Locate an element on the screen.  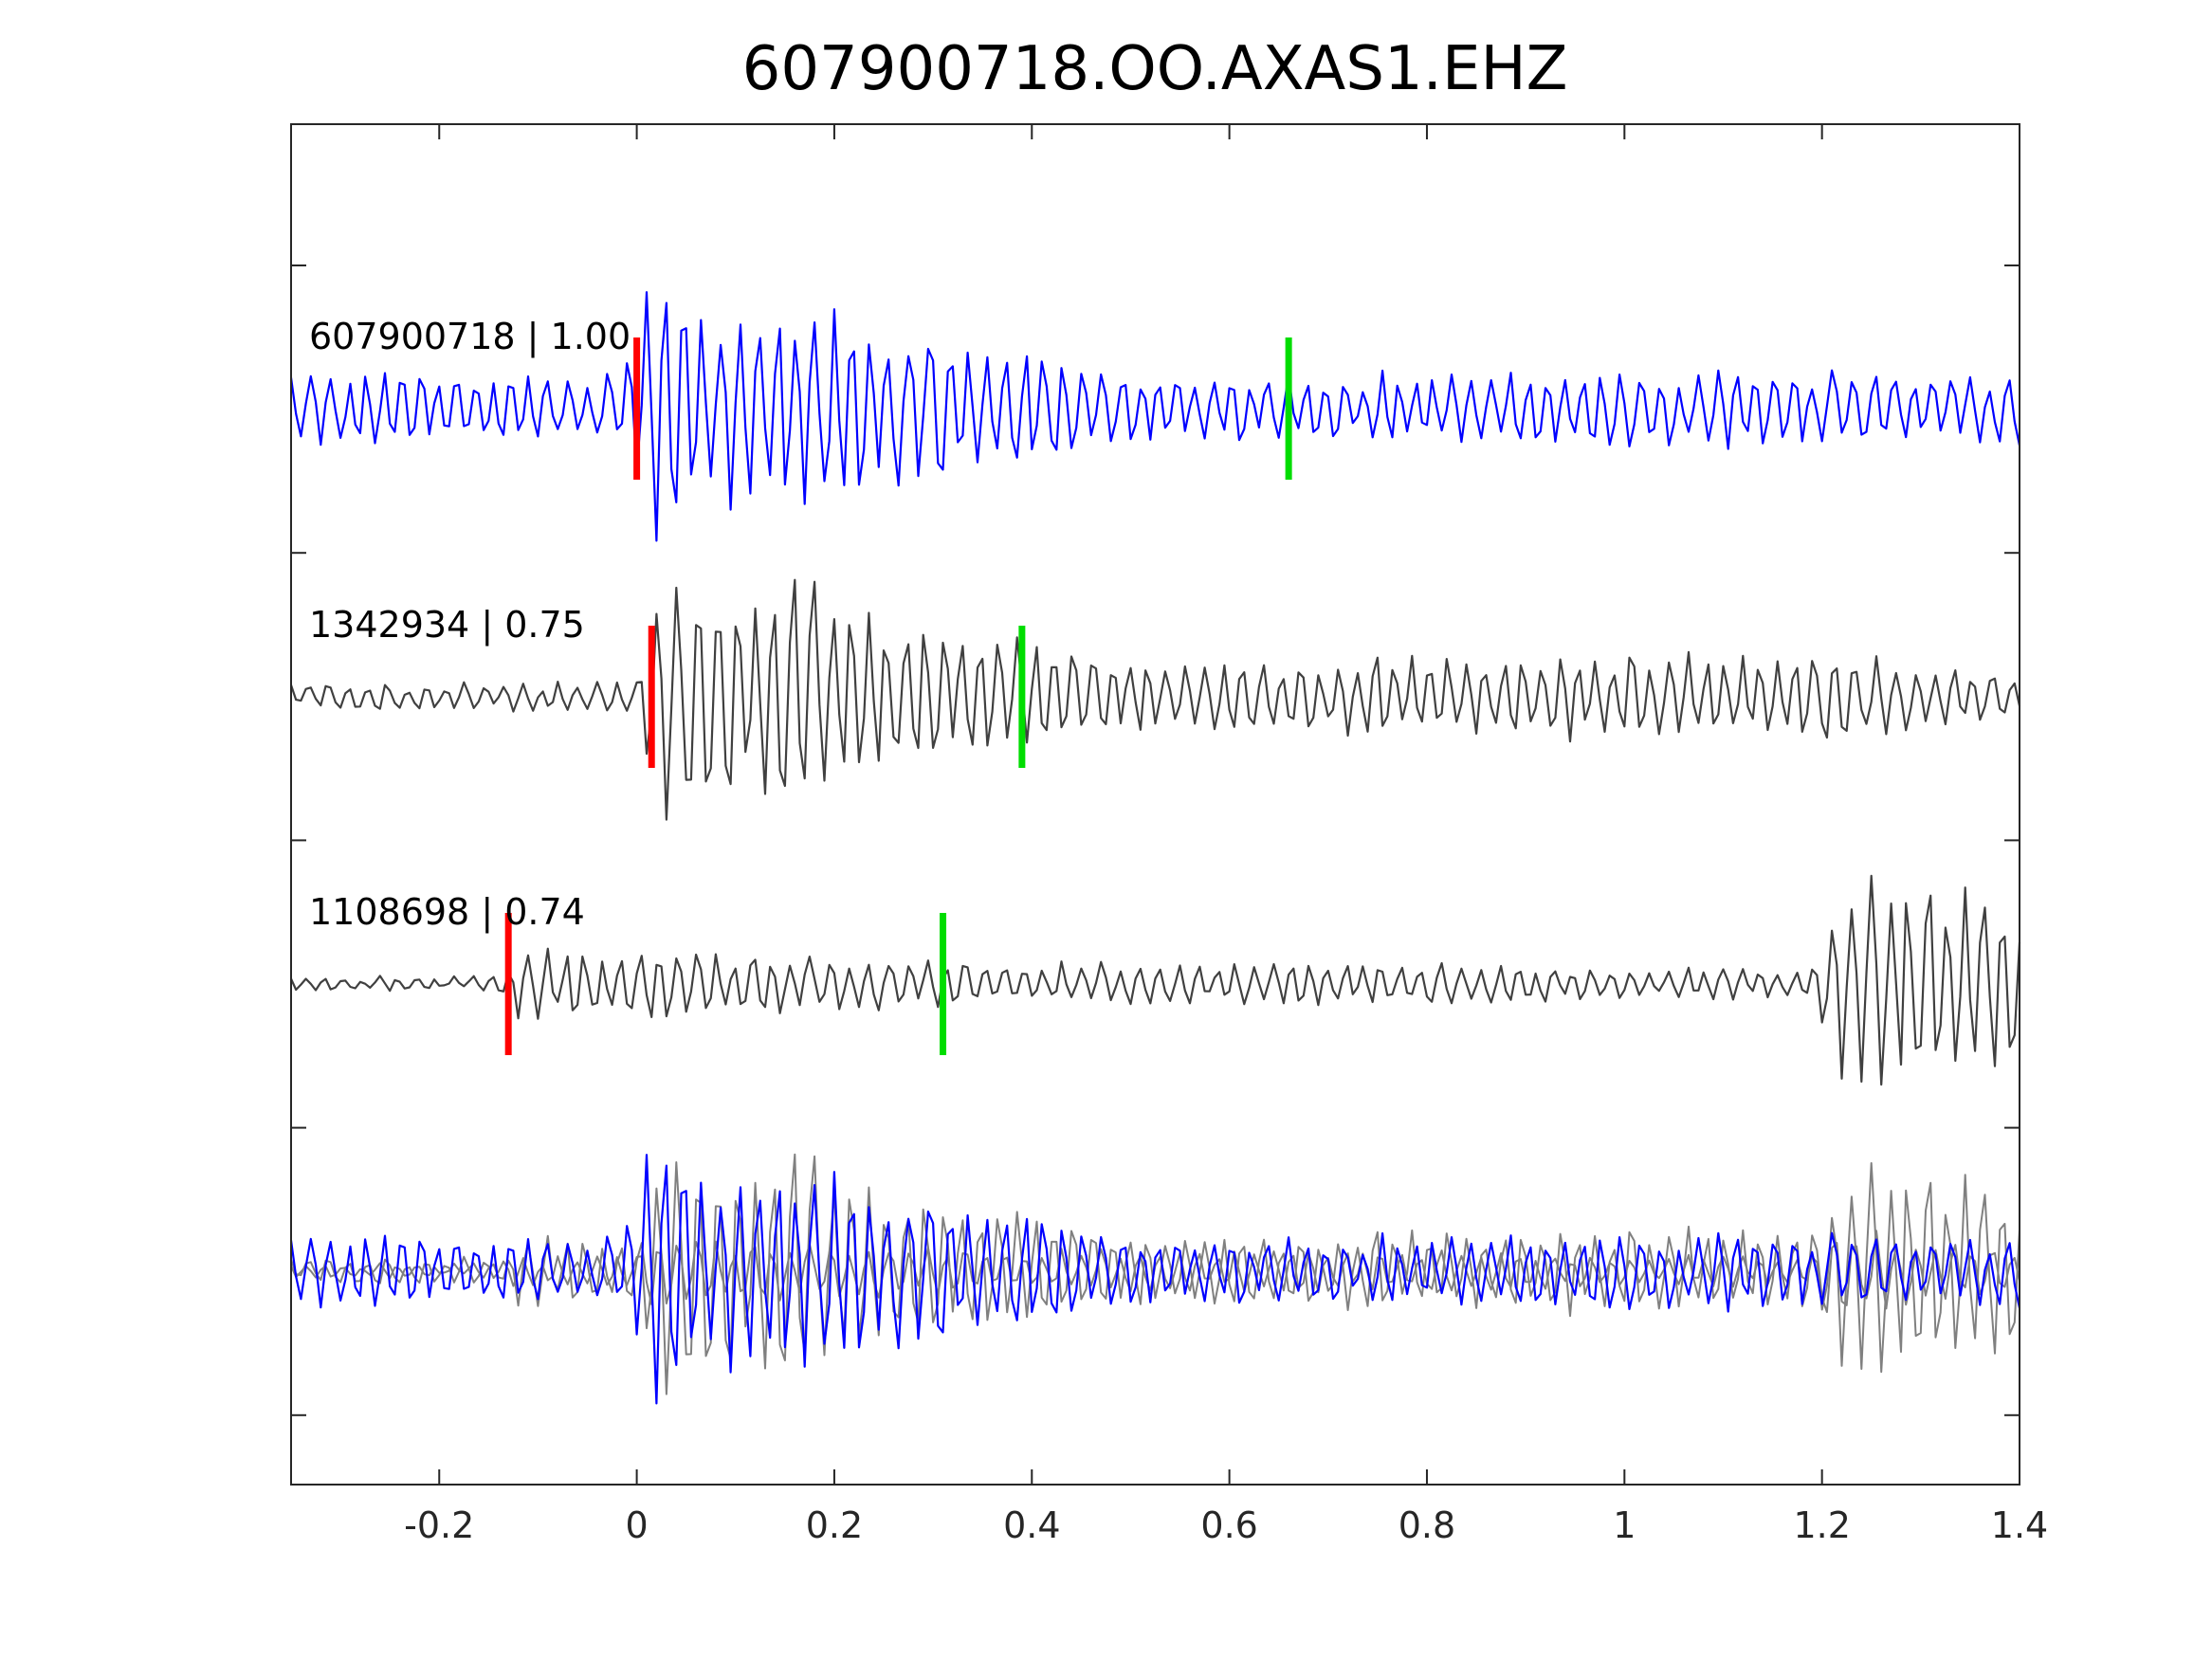
x-tick-label: 1.4 is located at coordinates (2019, 1525).